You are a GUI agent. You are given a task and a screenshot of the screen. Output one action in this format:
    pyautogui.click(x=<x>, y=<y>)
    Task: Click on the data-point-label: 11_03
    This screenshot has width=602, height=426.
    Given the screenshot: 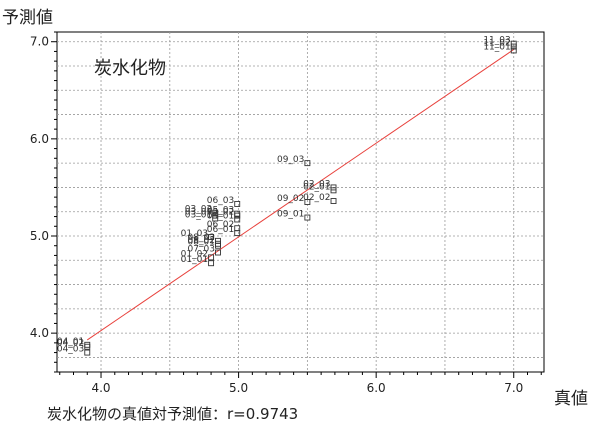 What is the action you would take?
    pyautogui.click(x=496, y=41)
    